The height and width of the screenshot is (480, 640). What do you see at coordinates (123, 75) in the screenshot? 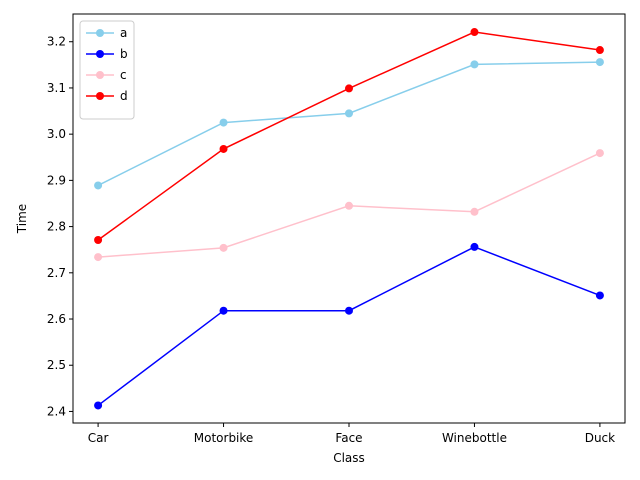
I see `legend-label: c` at bounding box center [123, 75].